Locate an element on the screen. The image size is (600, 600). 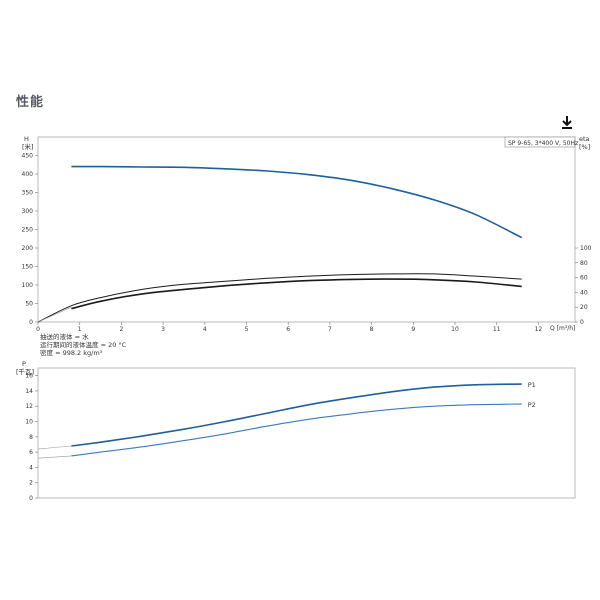
head-axis-label-line2: [米] is located at coordinates (28, 146).